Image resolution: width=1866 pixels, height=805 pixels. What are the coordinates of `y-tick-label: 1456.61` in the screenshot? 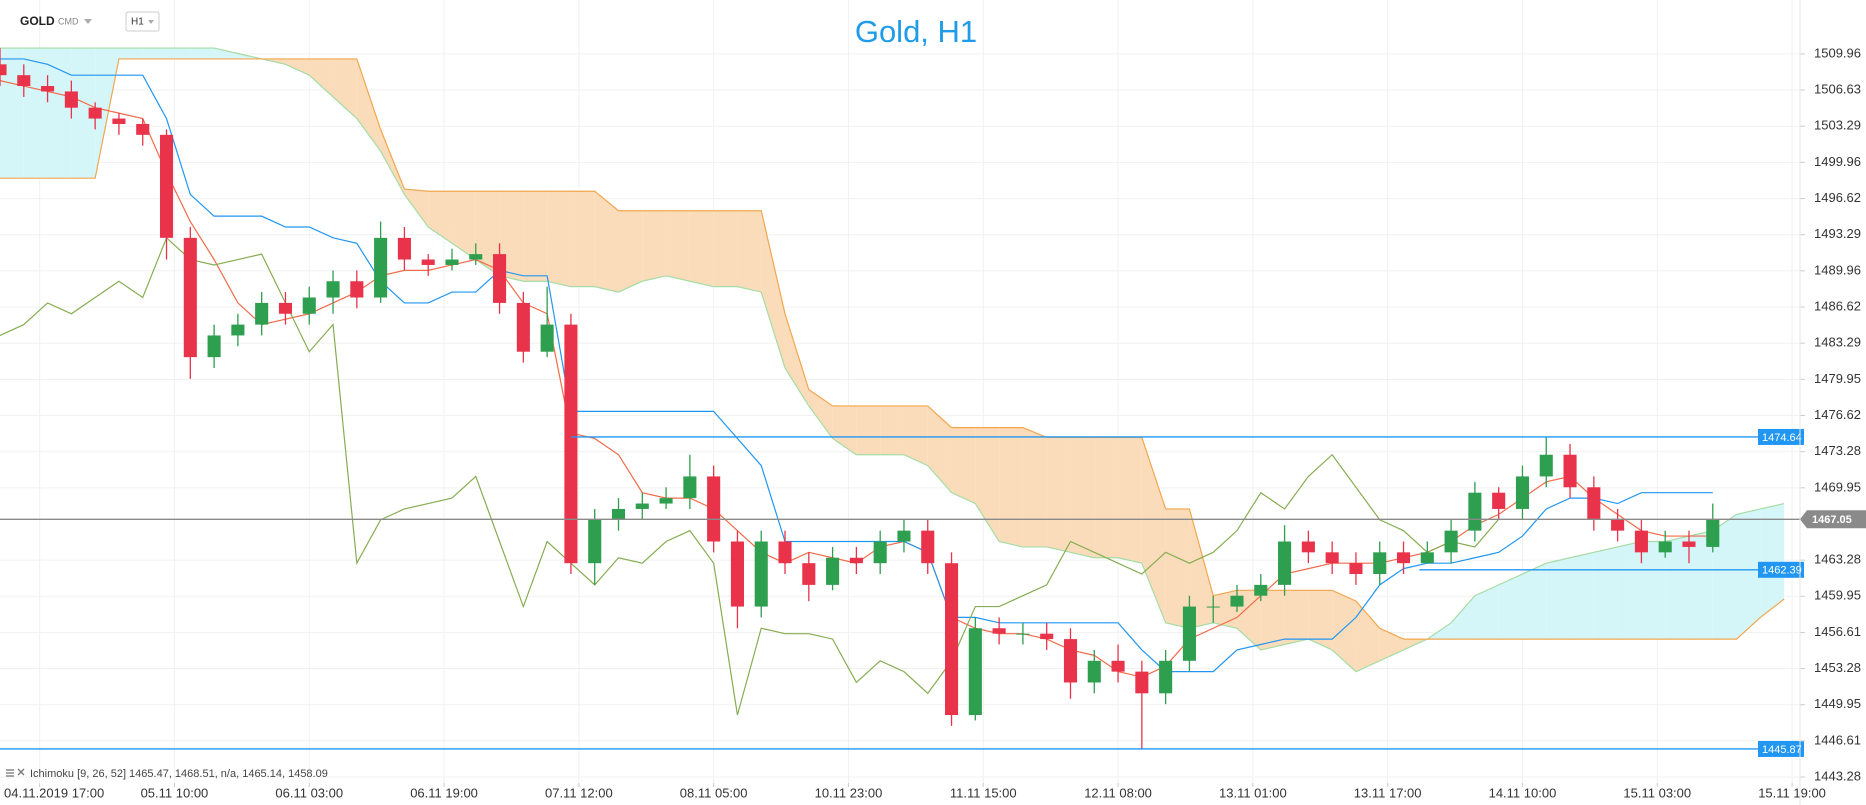 It's located at (1837, 631).